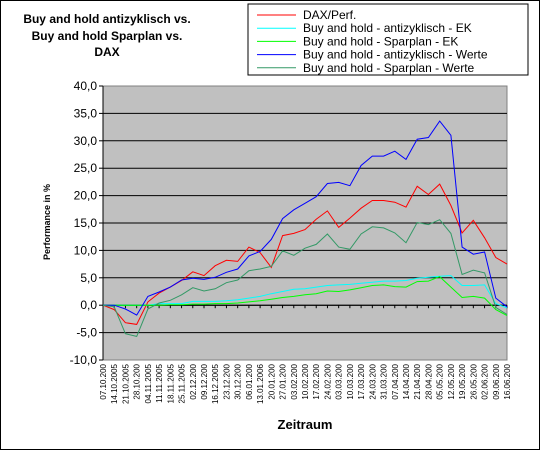 The width and height of the screenshot is (540, 450). What do you see at coordinates (84, 360) in the screenshot?
I see `y-tick-label: -10,0` at bounding box center [84, 360].